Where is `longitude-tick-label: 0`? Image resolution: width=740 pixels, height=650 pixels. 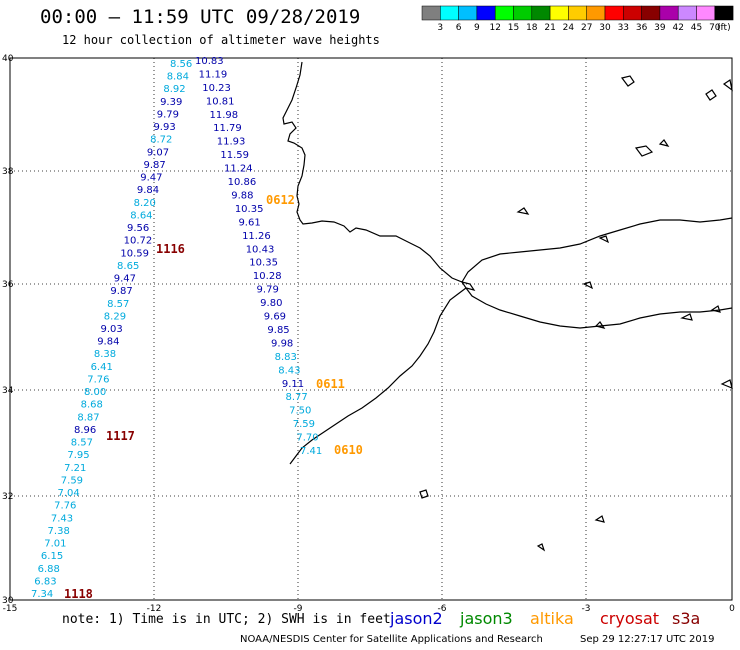
longitude-tick-label: 0 is located at coordinates (732, 609).